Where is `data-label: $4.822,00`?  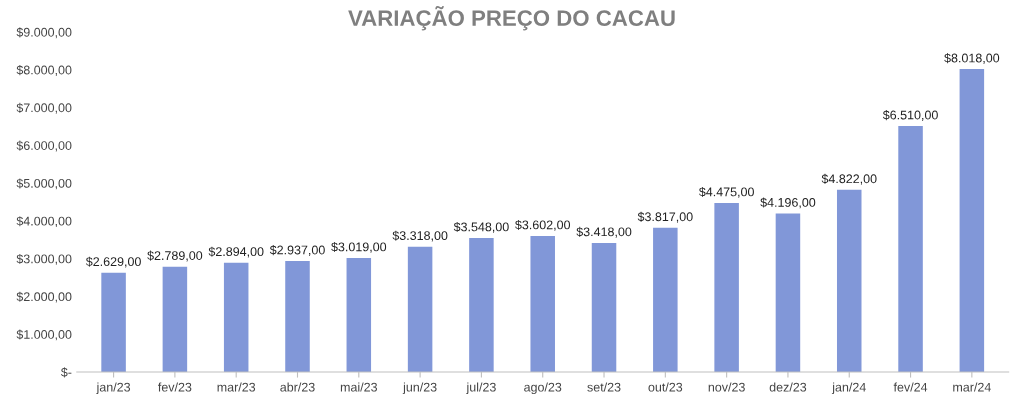
data-label: $4.822,00 is located at coordinates (849, 179).